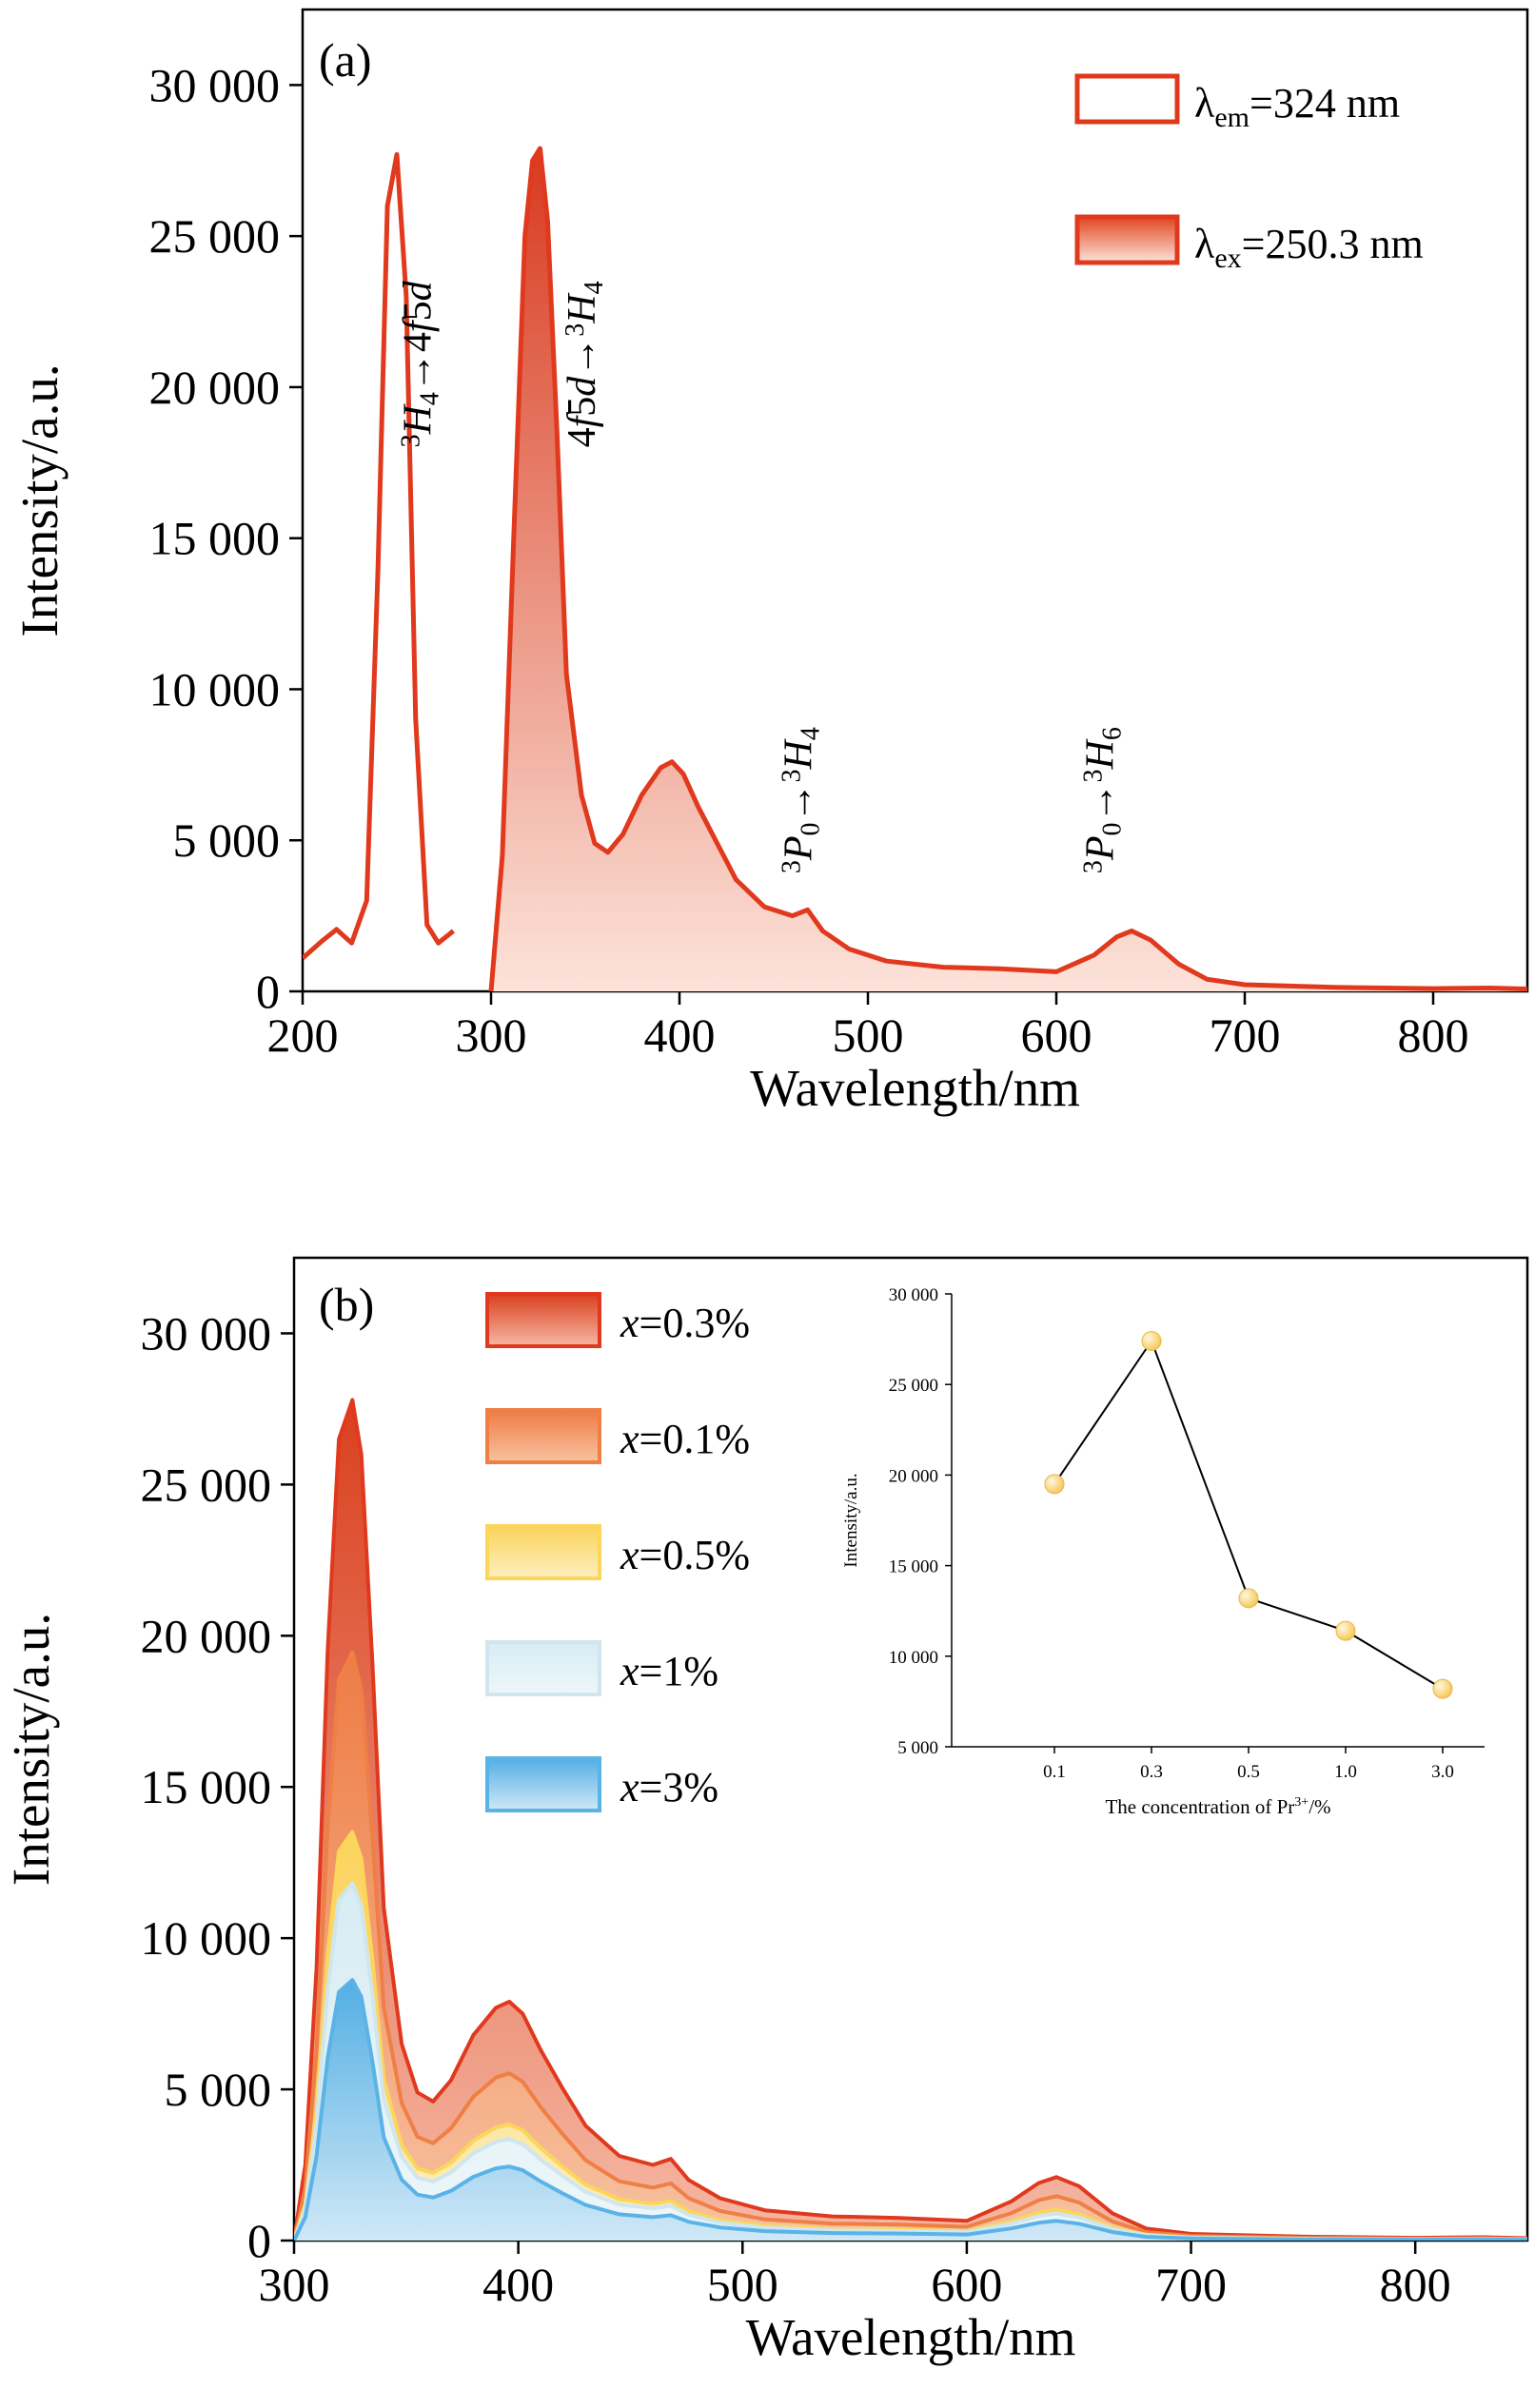 The image size is (1535, 2408). Describe the element at coordinates (801, 800) in the screenshot. I see `panel-a-annotation: 3P0→3H4` at that location.